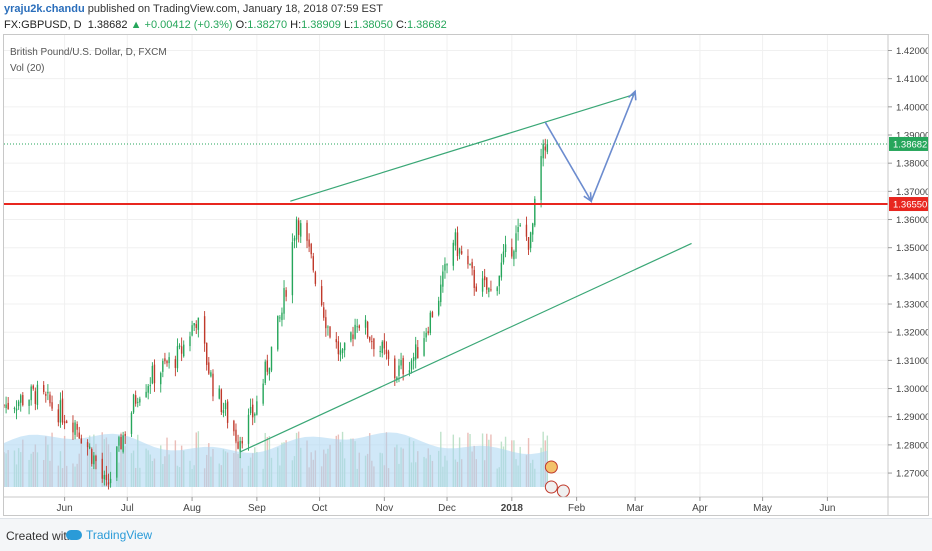 The image size is (932, 551). Describe the element at coordinates (636, 508) in the screenshot. I see `time-tick-label-9: Mar` at that location.